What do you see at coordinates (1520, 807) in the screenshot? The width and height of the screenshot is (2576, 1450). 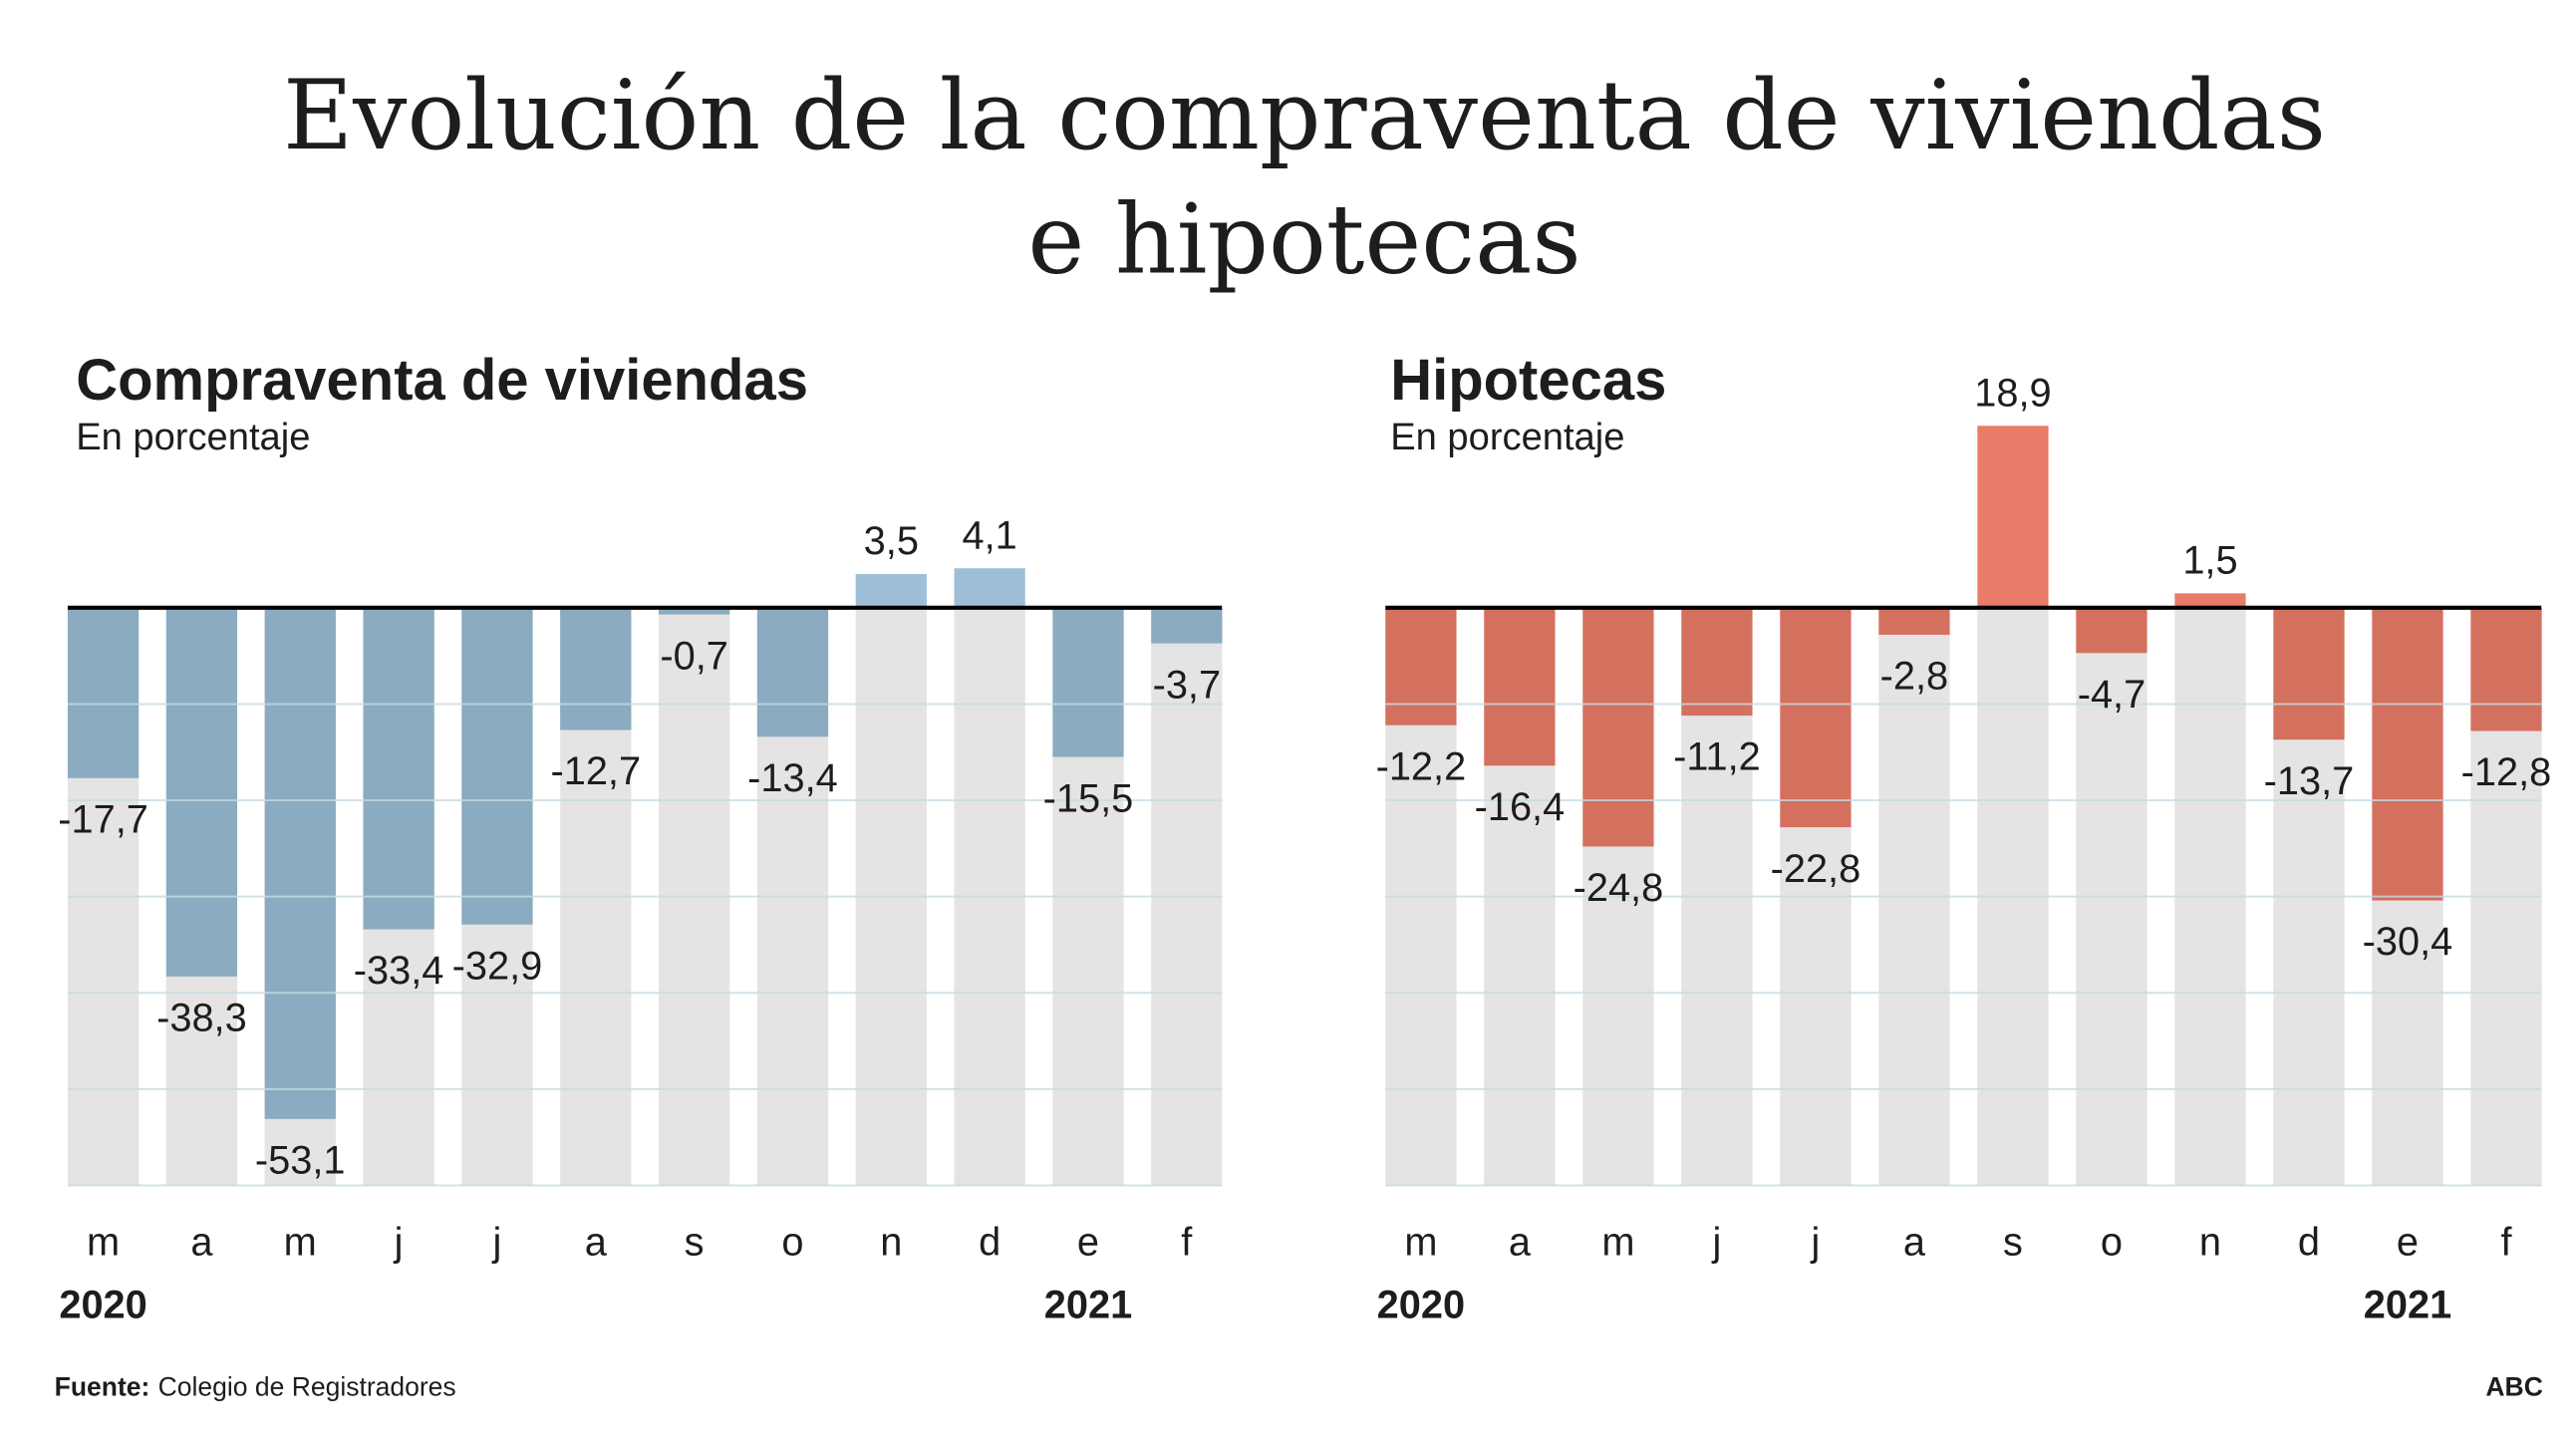 I see `data-label: -16,4` at bounding box center [1520, 807].